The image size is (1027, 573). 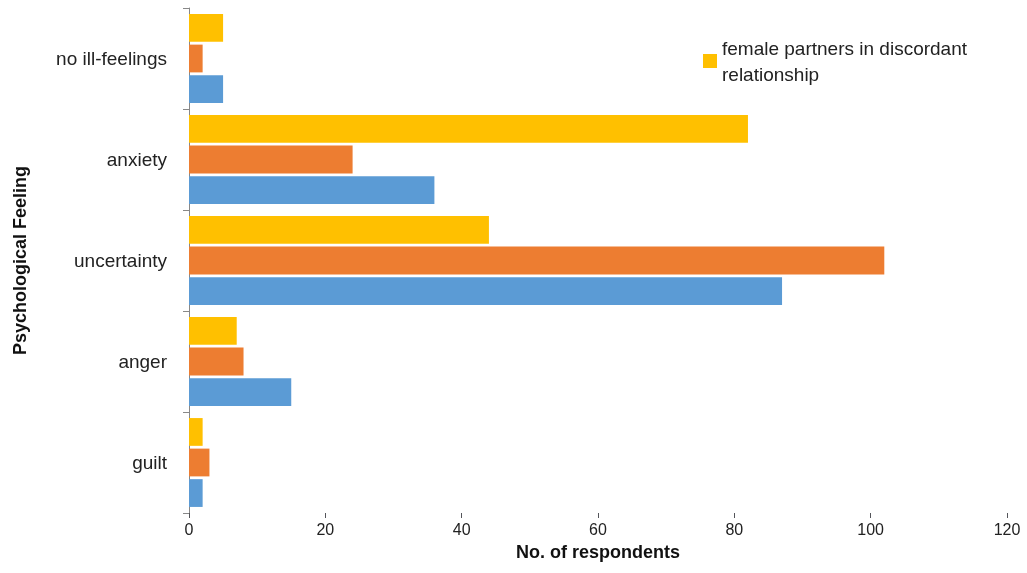 What do you see at coordinates (111, 58) in the screenshot?
I see `y-tick-label: no ill-feelings` at bounding box center [111, 58].